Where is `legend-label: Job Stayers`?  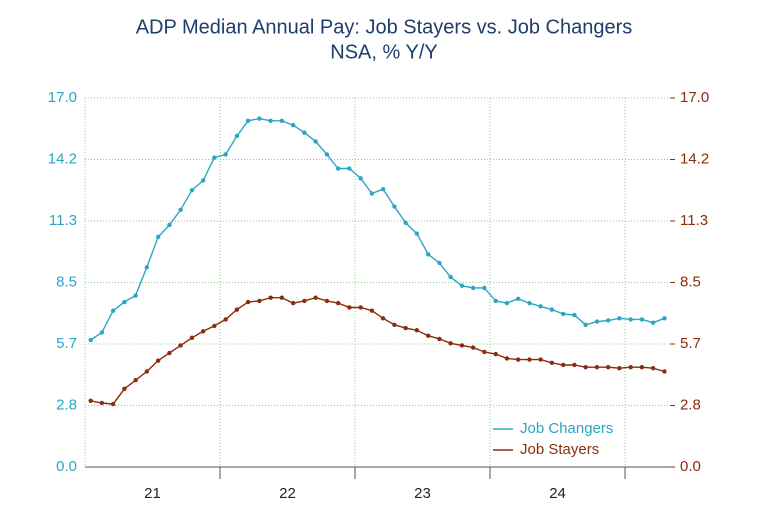
legend-label: Job Stayers is located at coordinates (559, 449).